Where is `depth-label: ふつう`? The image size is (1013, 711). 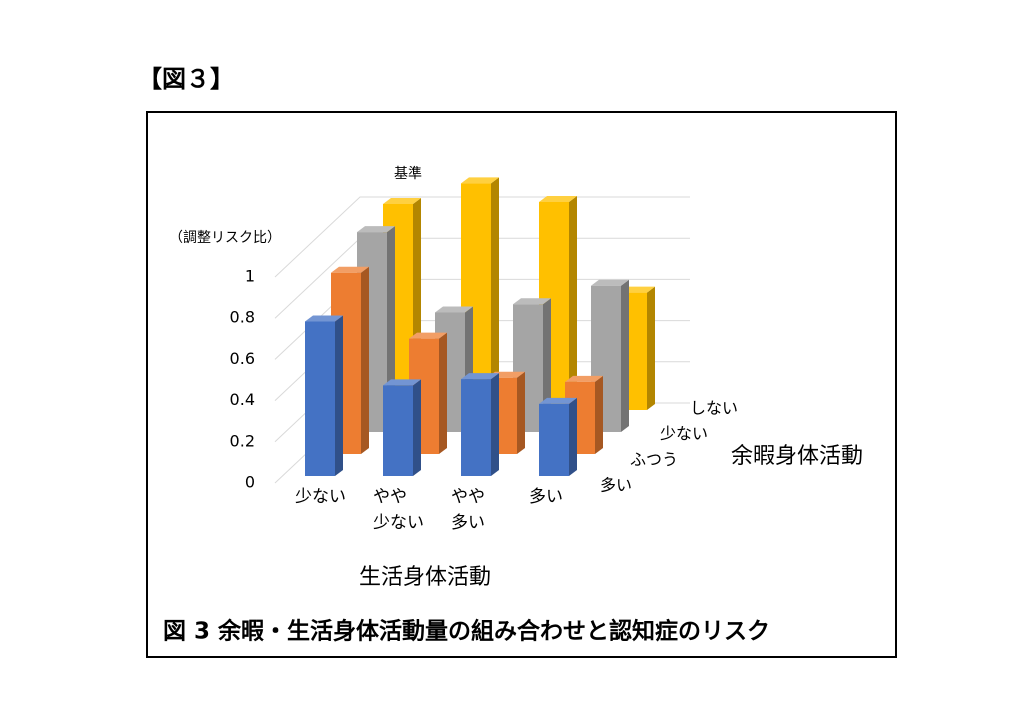
depth-label: ふつう is located at coordinates (654, 459).